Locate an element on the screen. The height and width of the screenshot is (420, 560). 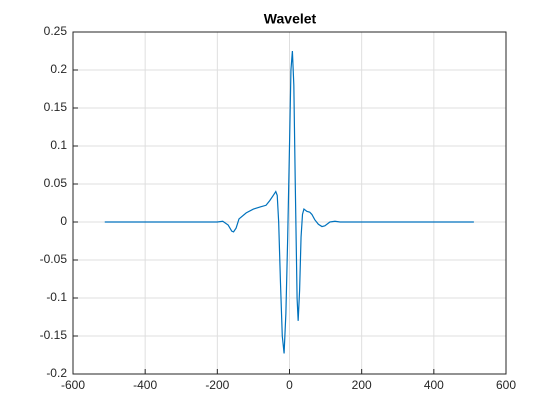
x-tick-label: 400 is located at coordinates (434, 385).